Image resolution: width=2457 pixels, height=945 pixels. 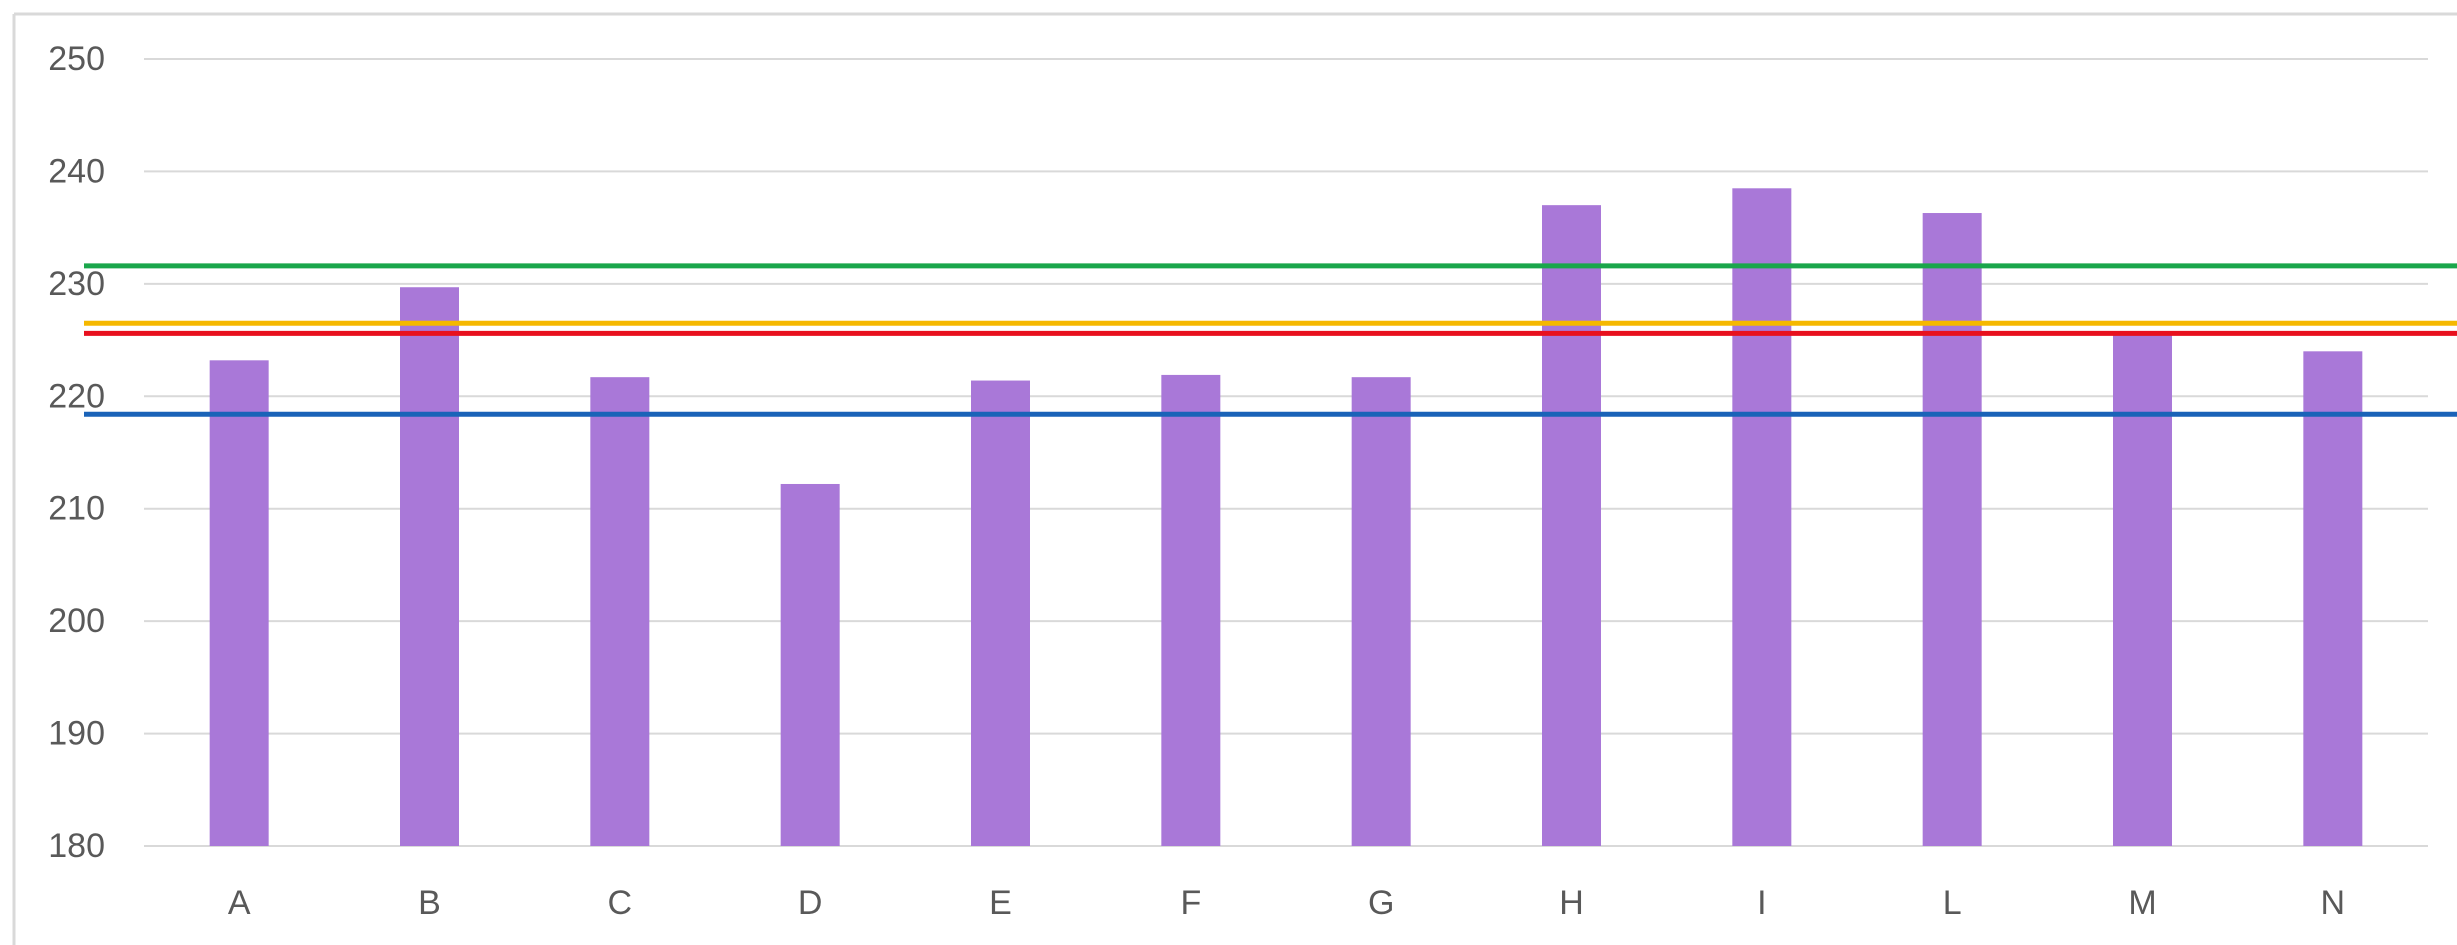 What do you see at coordinates (1381, 611) in the screenshot?
I see `bar-g` at bounding box center [1381, 611].